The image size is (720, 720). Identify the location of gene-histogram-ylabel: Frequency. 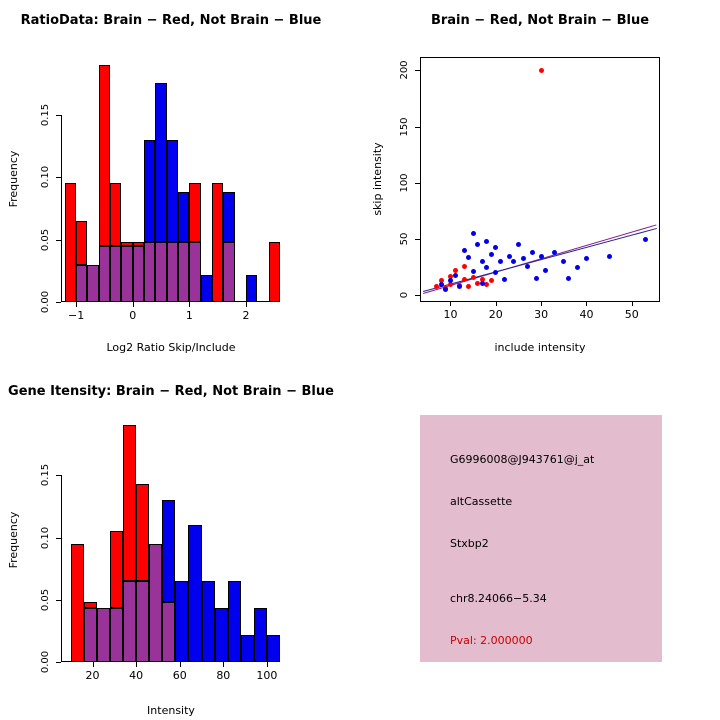
(13, 540).